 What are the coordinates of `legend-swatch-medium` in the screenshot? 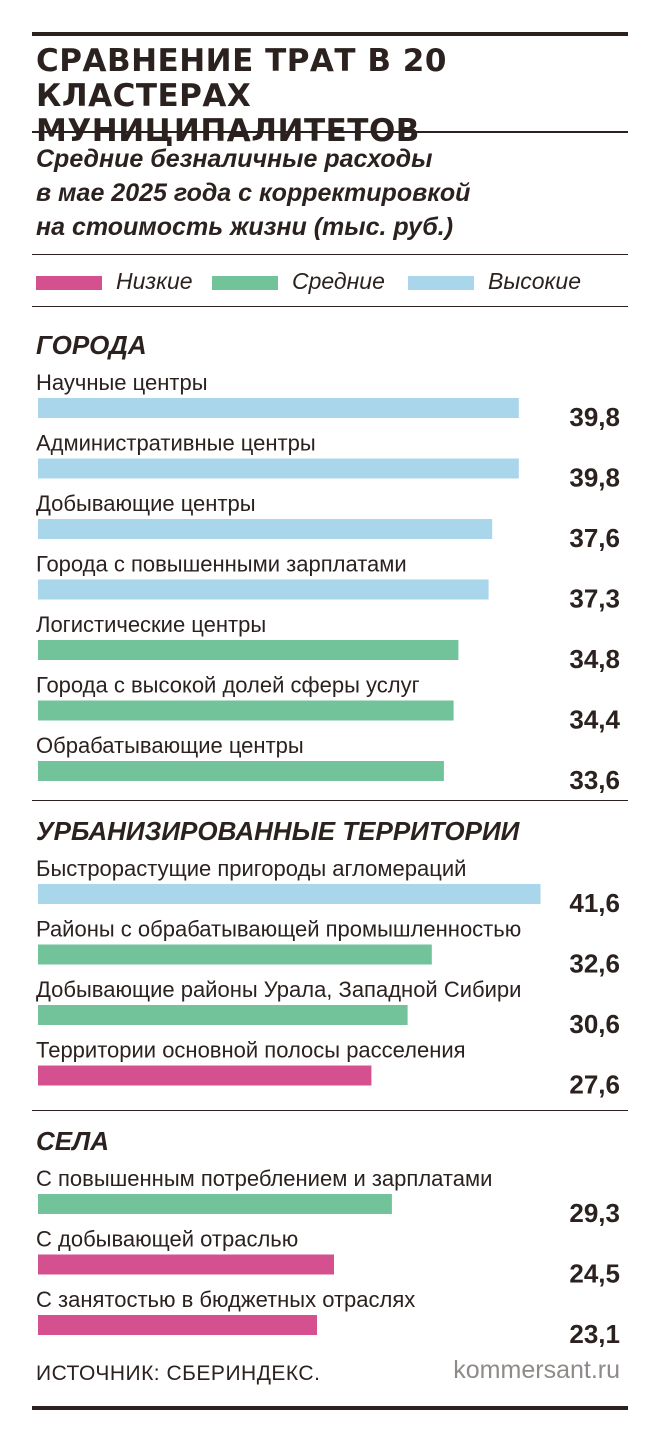 It's located at (245, 283).